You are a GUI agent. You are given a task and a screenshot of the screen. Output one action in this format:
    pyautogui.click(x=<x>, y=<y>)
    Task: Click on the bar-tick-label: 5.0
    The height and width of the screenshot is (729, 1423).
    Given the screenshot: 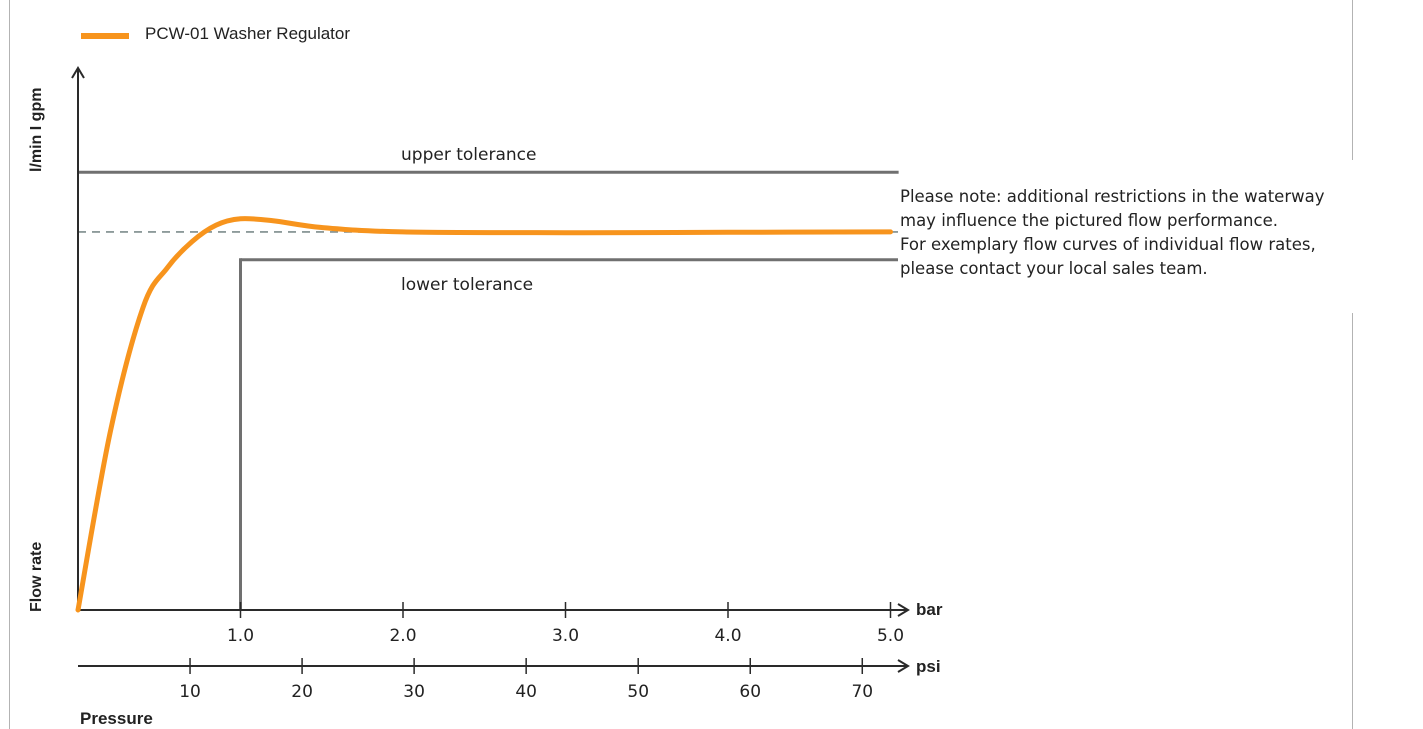 What is the action you would take?
    pyautogui.click(x=890, y=636)
    